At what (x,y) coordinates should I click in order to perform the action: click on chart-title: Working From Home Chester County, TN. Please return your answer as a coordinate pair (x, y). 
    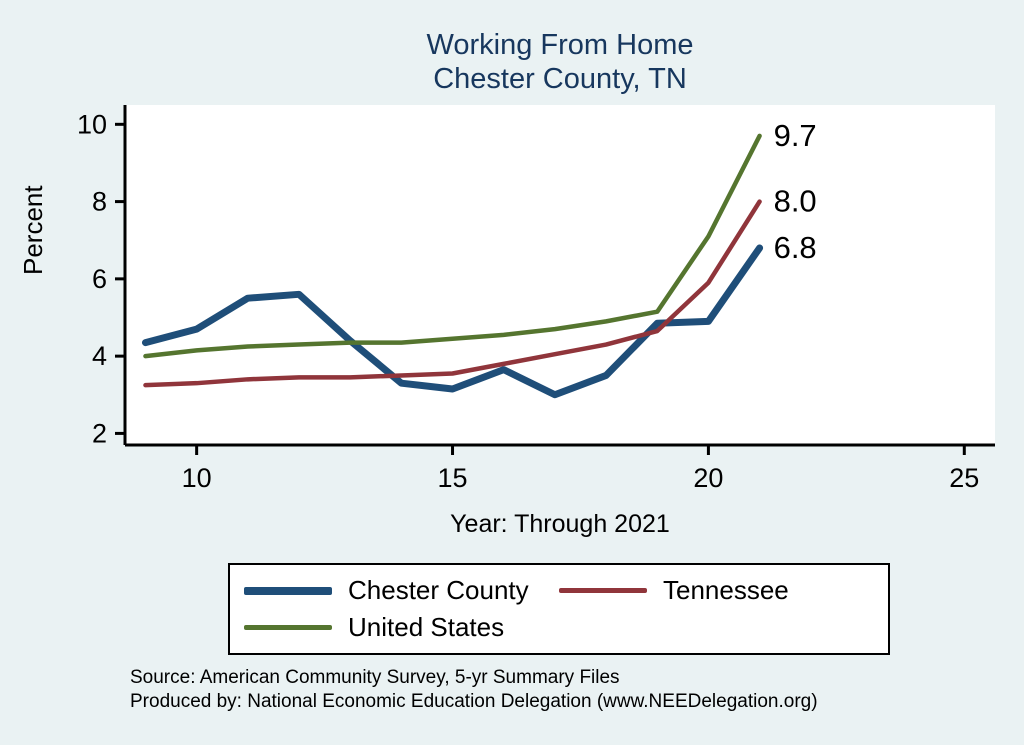
    Looking at the image, I should click on (560, 62).